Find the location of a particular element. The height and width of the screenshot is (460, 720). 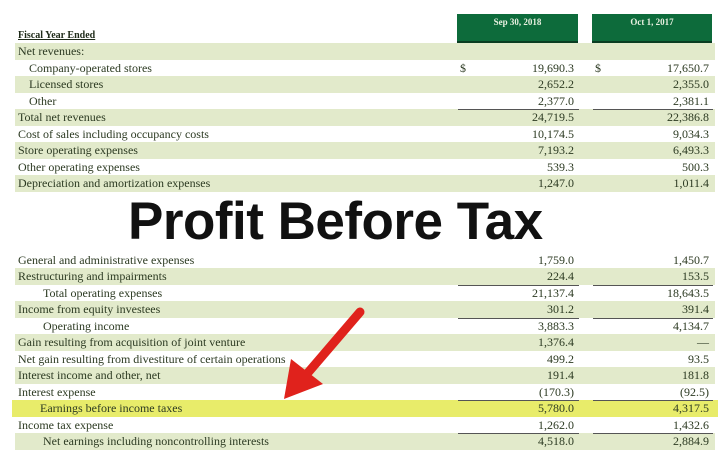

row-label: Interest income and other, net is located at coordinates (89, 375).